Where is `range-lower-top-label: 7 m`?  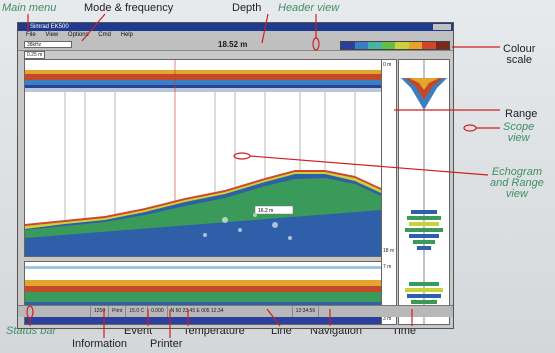 range-lower-top-label: 7 m is located at coordinates (387, 267).